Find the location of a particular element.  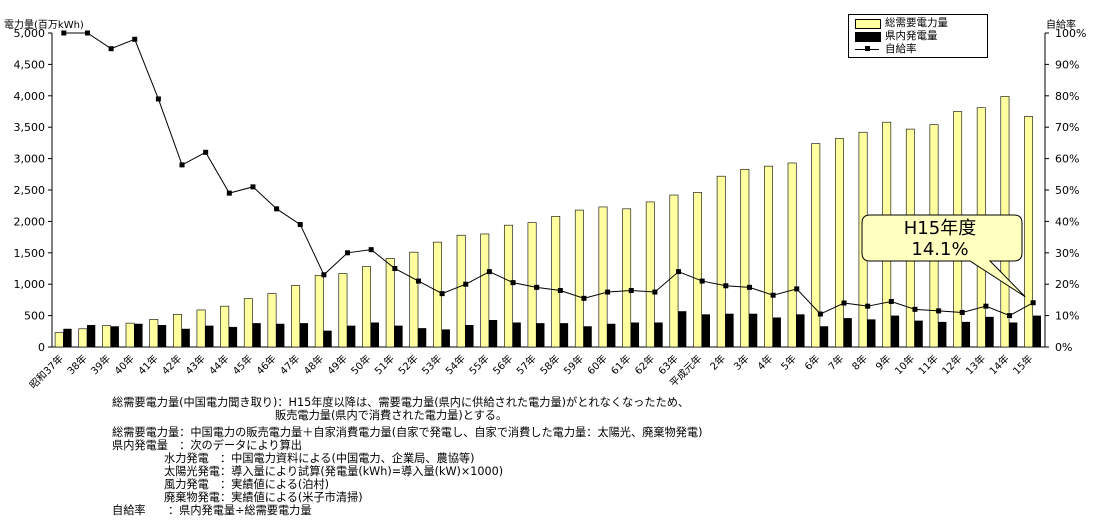

x-tick-label: 5年 is located at coordinates (788, 362).